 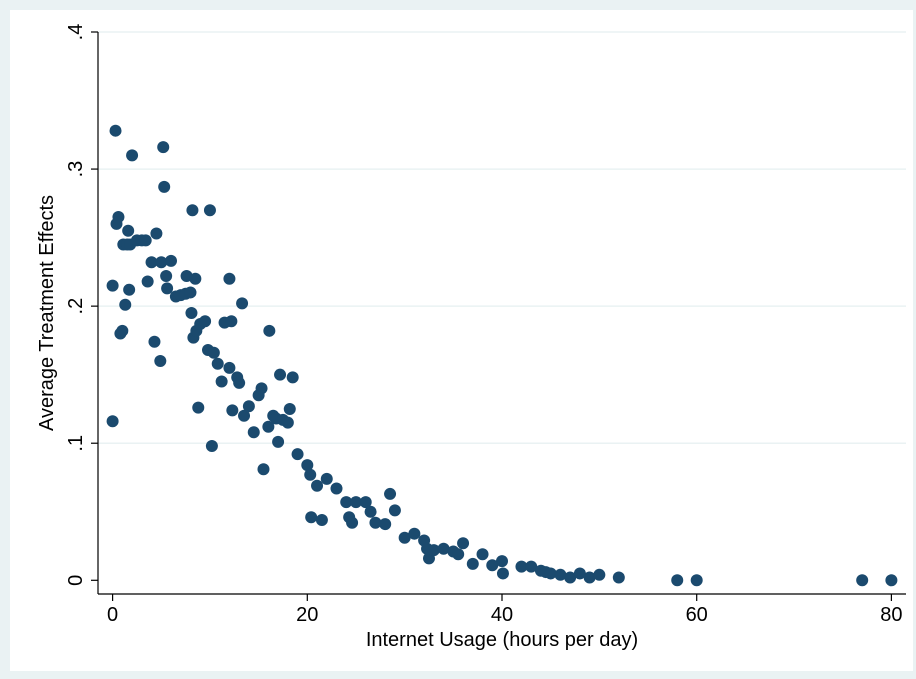 I want to click on y-tick-label: .3, so click(x=76, y=169).